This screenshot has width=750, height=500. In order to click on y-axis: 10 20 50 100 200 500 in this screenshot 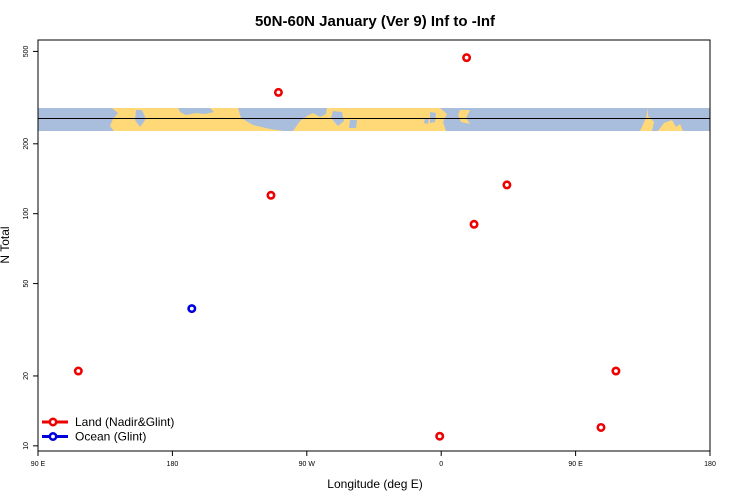, I will do `click(30, 247)`.